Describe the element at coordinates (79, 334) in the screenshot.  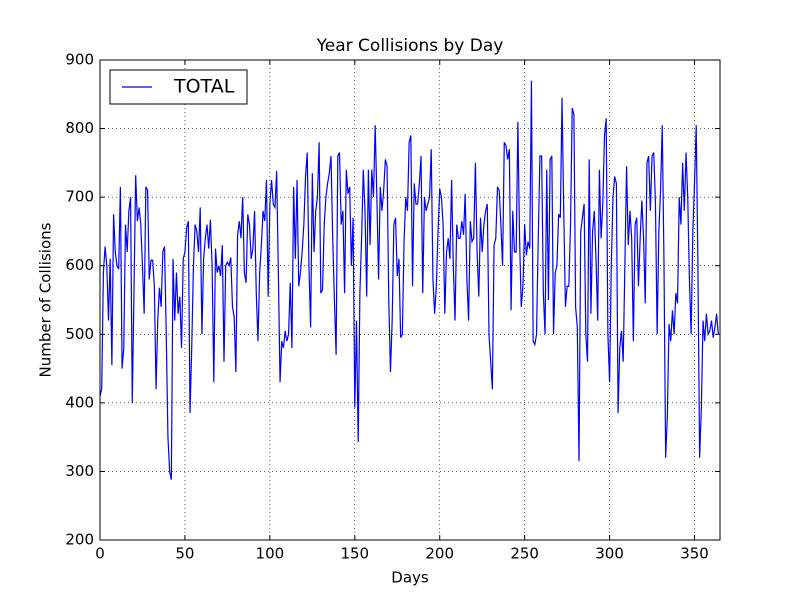
I see `y-tick-label: 500` at that location.